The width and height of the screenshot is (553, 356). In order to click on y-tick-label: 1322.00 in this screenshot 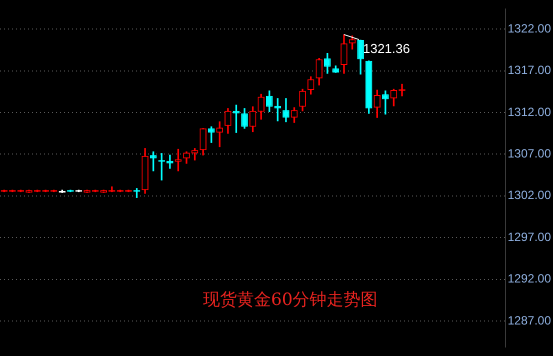, I will do `click(530, 29)`.